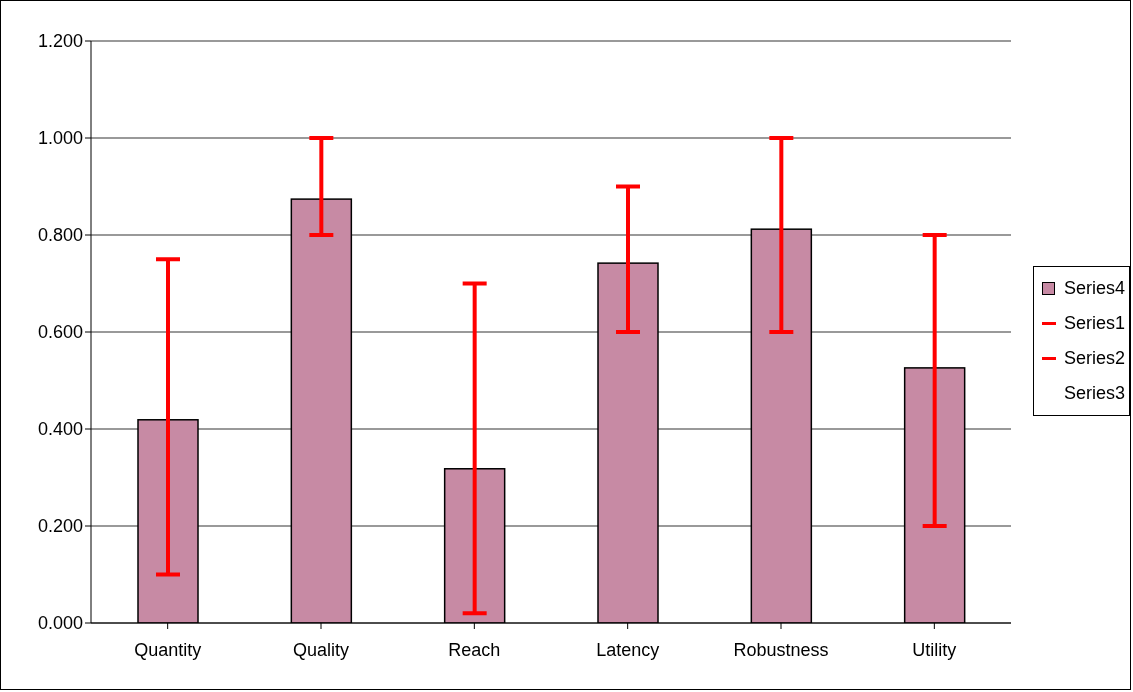  Describe the element at coordinates (168, 649) in the screenshot. I see `x-tick-label: Quantity` at that location.